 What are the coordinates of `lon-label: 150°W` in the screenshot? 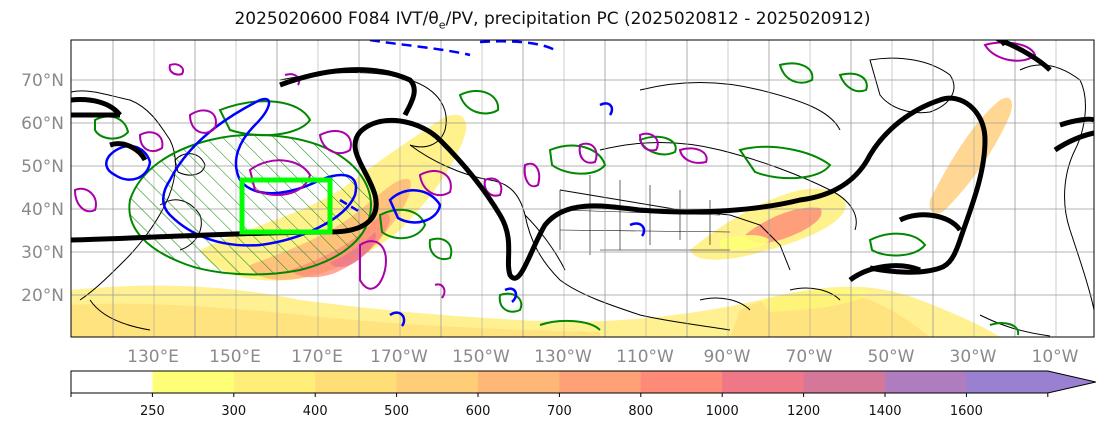 It's located at (481, 357).